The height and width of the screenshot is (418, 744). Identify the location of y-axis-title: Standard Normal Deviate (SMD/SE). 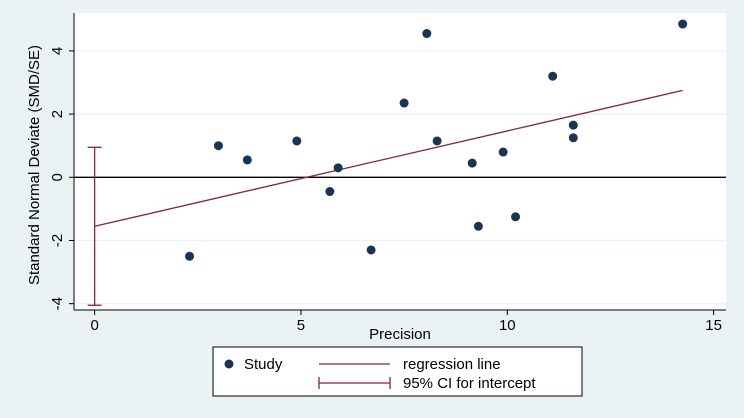
(34, 165).